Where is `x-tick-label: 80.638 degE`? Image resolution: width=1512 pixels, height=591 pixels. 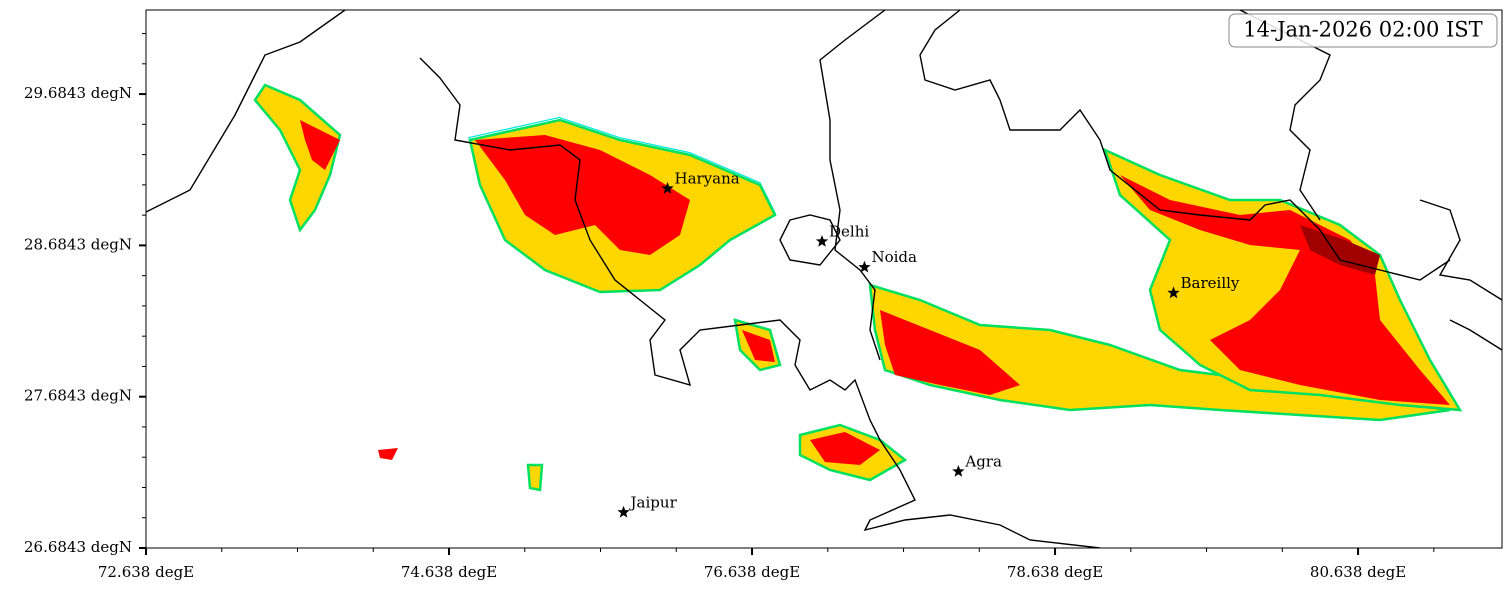 x-tick-label: 80.638 degE is located at coordinates (1358, 572).